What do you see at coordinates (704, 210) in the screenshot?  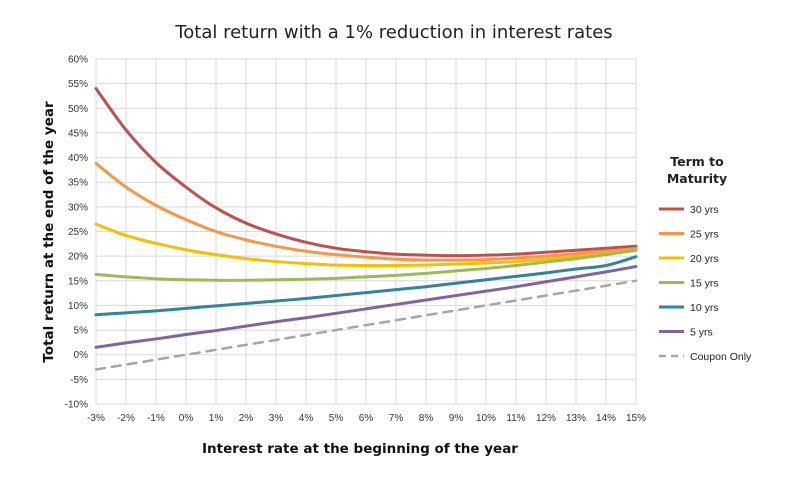 I see `legend-label-30-yrs: 30 yrs` at bounding box center [704, 210].